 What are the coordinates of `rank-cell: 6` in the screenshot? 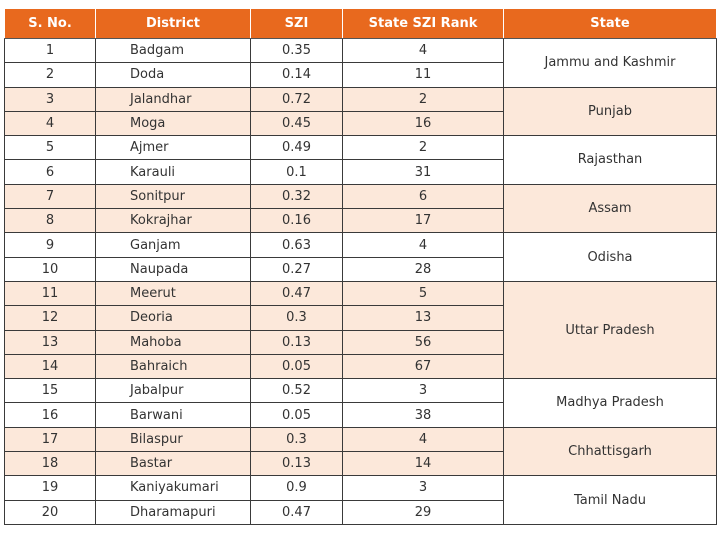 It's located at (423, 196).